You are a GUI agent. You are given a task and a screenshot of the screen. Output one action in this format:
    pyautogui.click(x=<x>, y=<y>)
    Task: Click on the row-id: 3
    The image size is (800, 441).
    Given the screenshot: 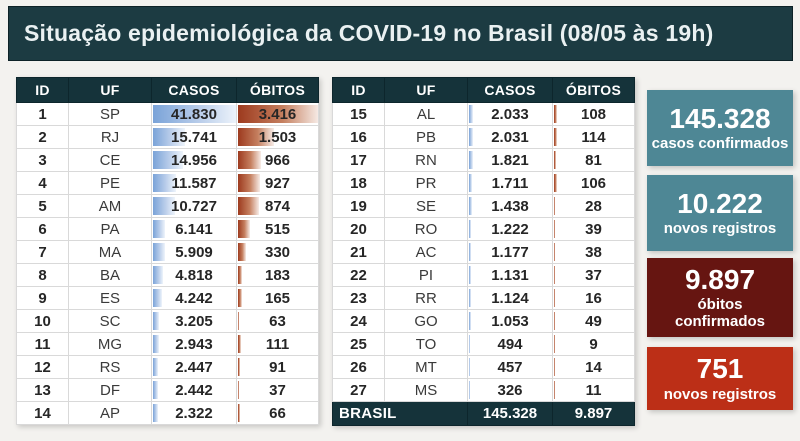 What is the action you would take?
    pyautogui.click(x=42, y=160)
    